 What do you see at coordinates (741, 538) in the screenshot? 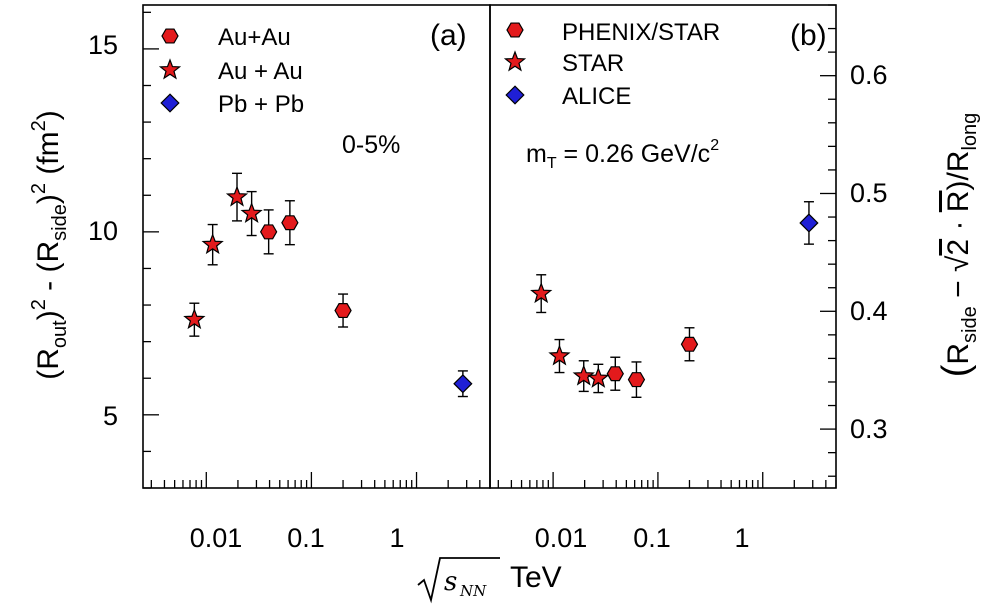
I see `x-tick-label-b-1: 1` at bounding box center [741, 538].